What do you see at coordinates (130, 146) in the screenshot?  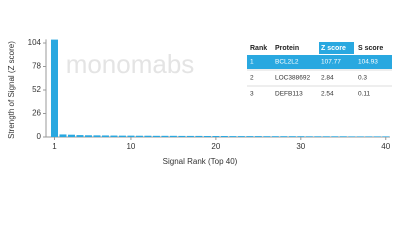 I see `x-tick-label: 10` at bounding box center [130, 146].